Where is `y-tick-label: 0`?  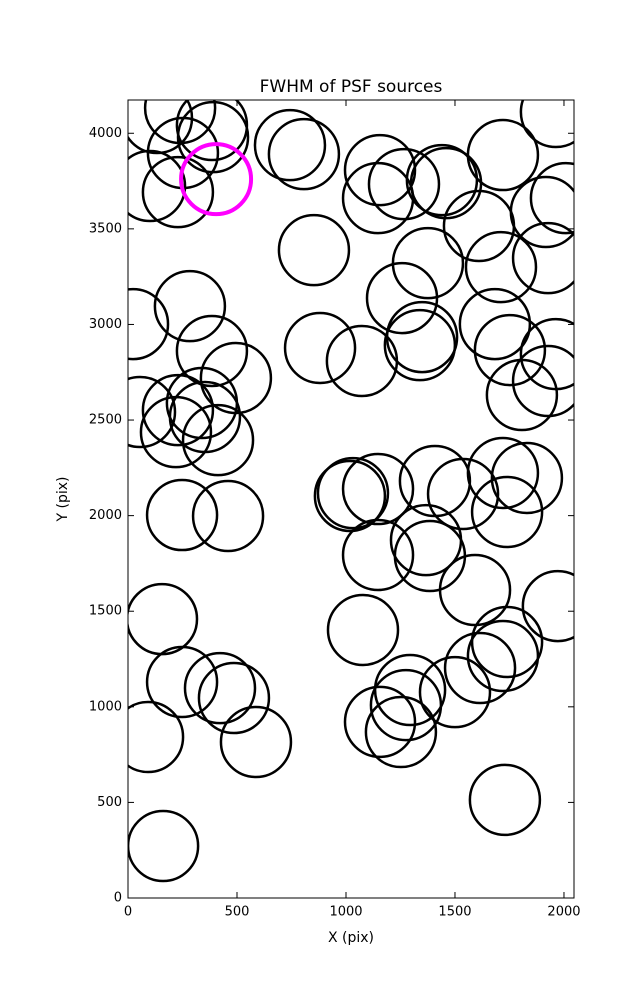
y-tick-label: 0 is located at coordinates (118, 898).